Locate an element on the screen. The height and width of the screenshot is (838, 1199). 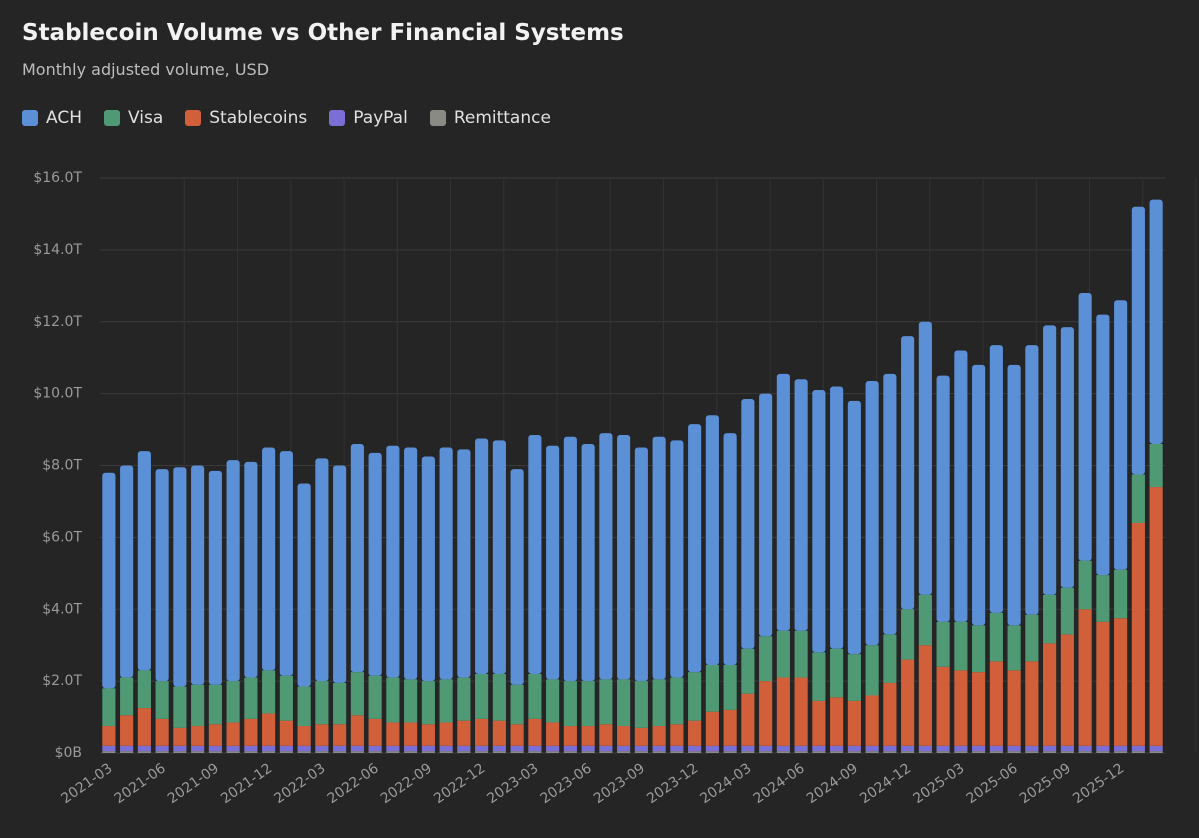
legend-item: Stablecoins is located at coordinates (246, 118).